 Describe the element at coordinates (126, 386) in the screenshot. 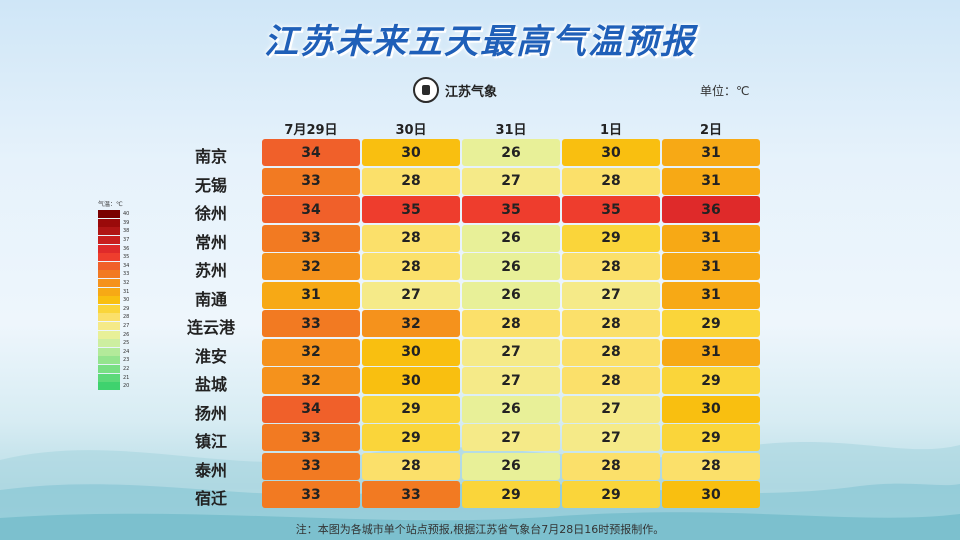

I see `legend-label: 20` at that location.